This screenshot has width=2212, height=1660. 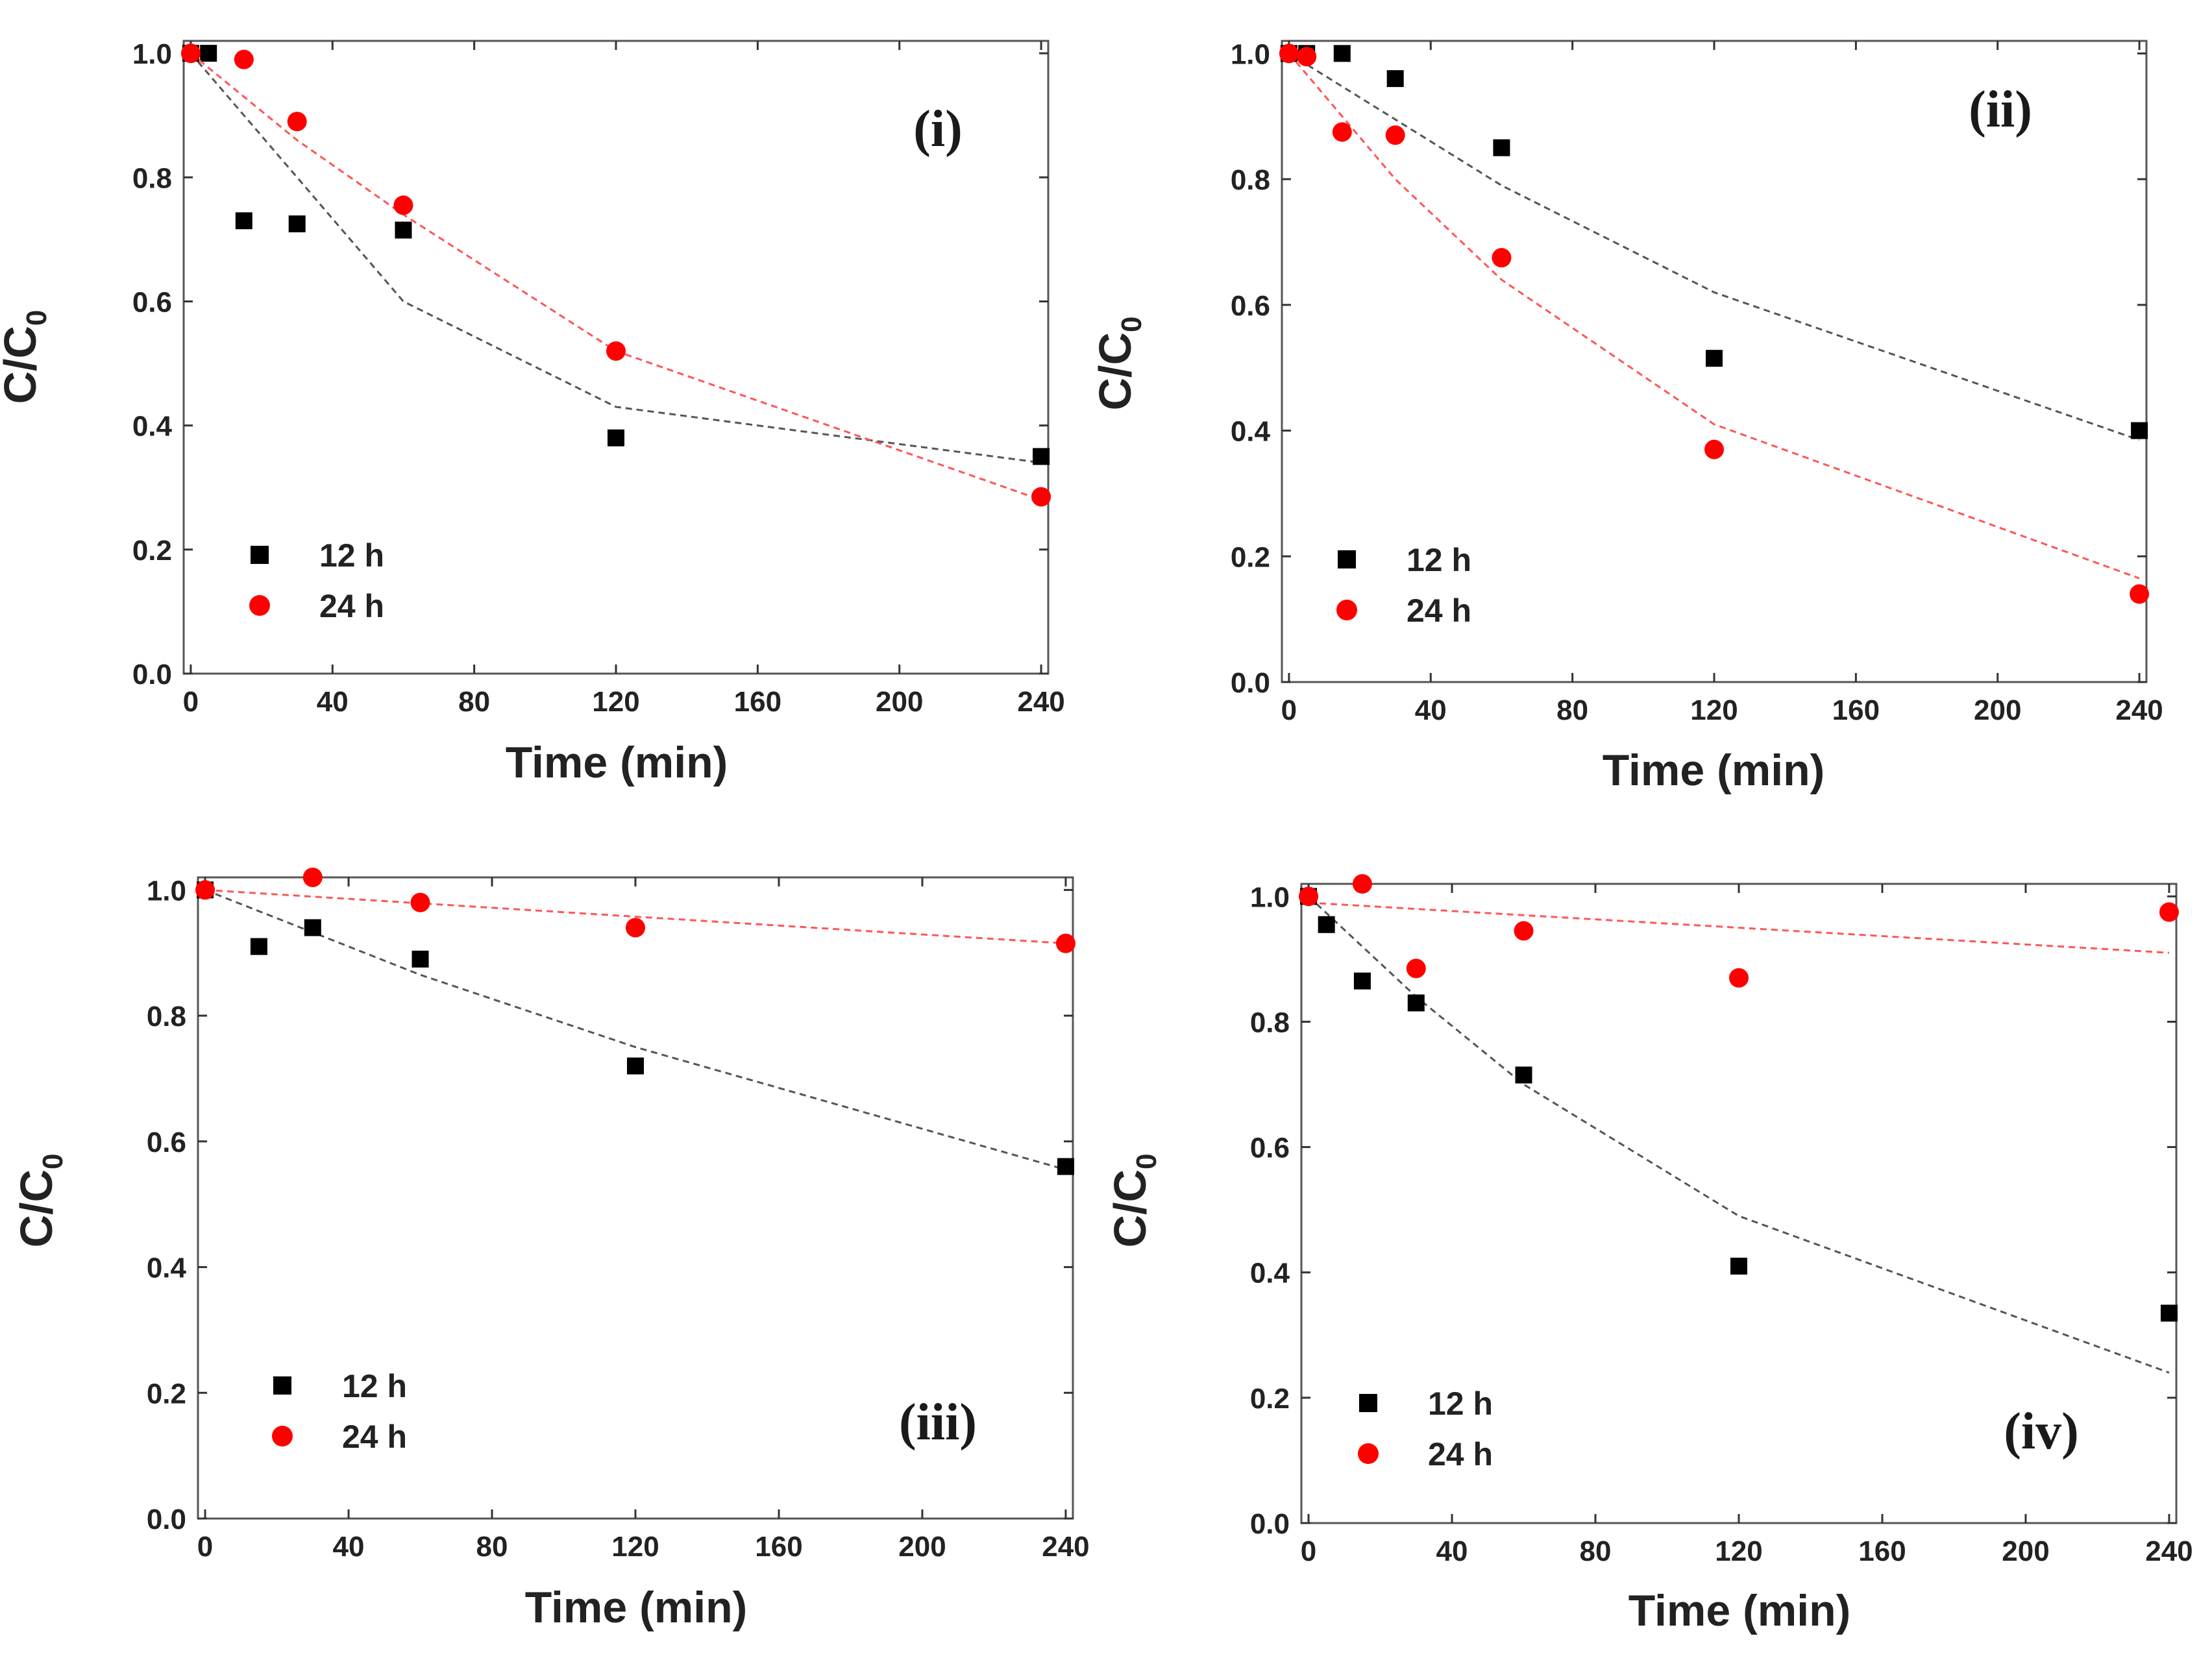 What do you see at coordinates (938, 129) in the screenshot?
I see `panel-label: (i)` at bounding box center [938, 129].